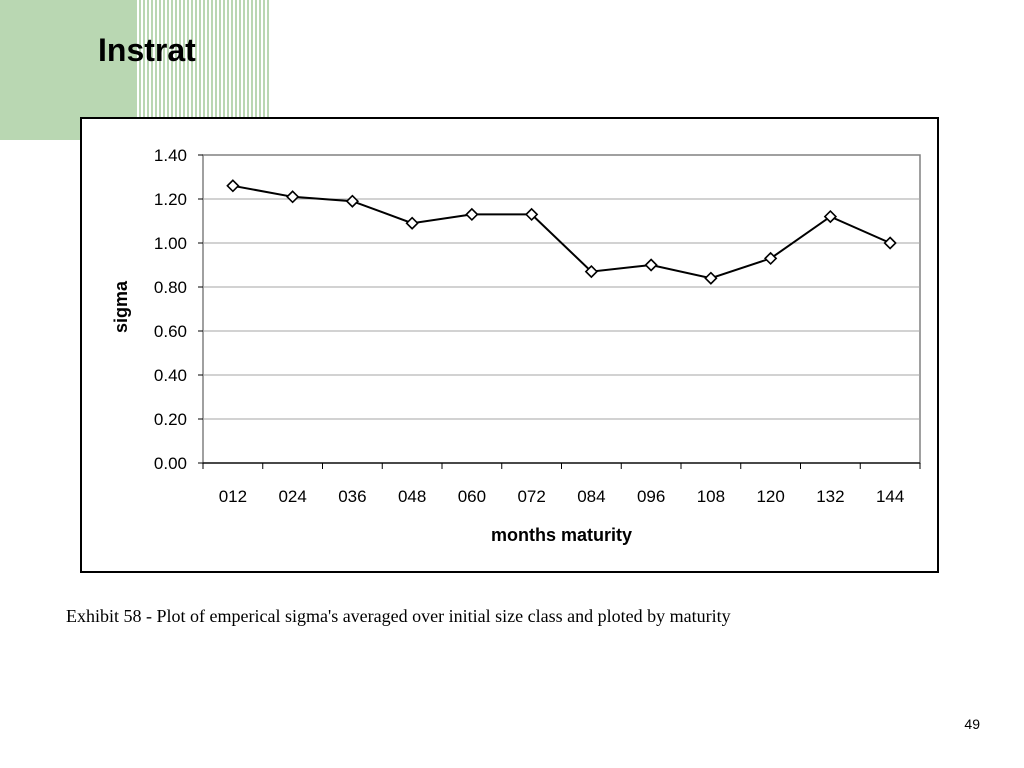  Describe the element at coordinates (890, 496) in the screenshot. I see `x-tick-label: 144` at that location.